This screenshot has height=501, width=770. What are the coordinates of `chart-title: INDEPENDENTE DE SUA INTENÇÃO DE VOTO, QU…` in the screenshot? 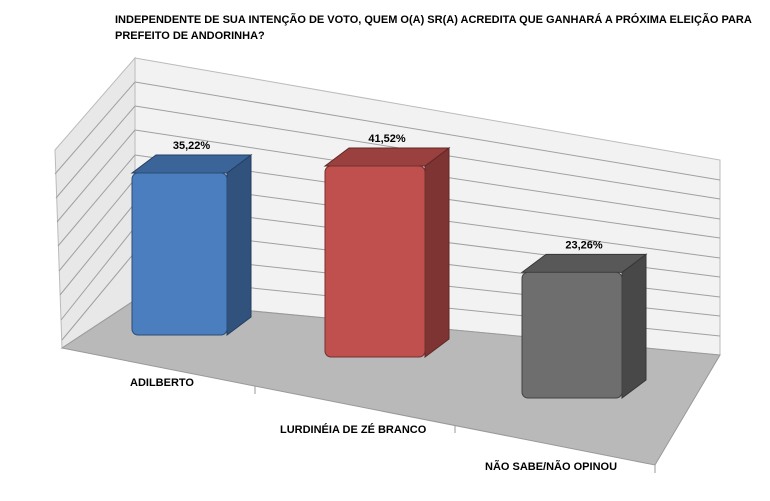 It's located at (433, 28).